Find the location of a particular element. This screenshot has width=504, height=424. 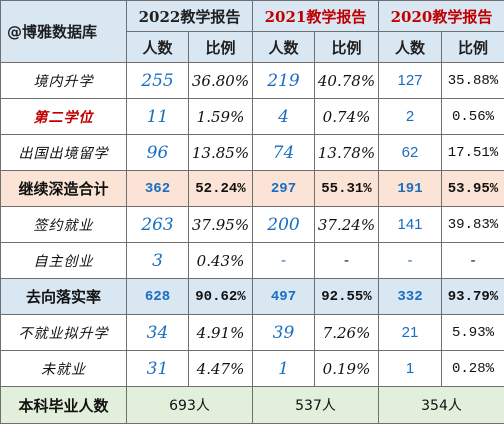

ratio-2021: - is located at coordinates (347, 261).